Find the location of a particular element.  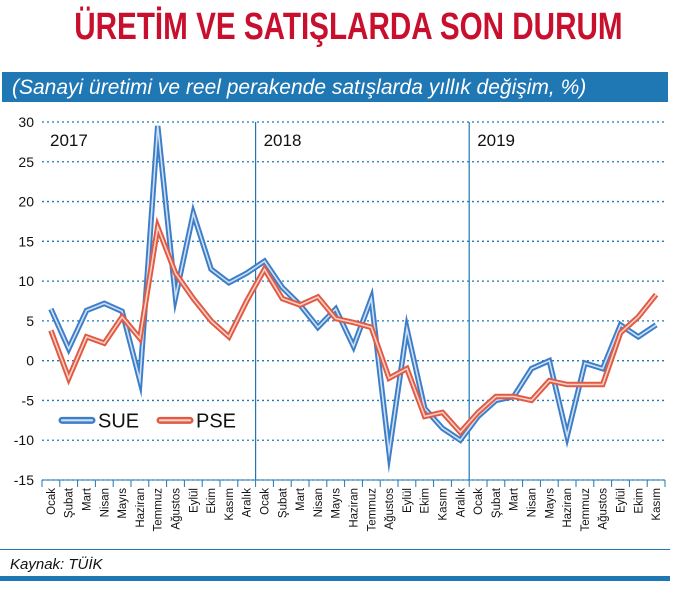

y-tick-label: -10 is located at coordinates (24, 440).